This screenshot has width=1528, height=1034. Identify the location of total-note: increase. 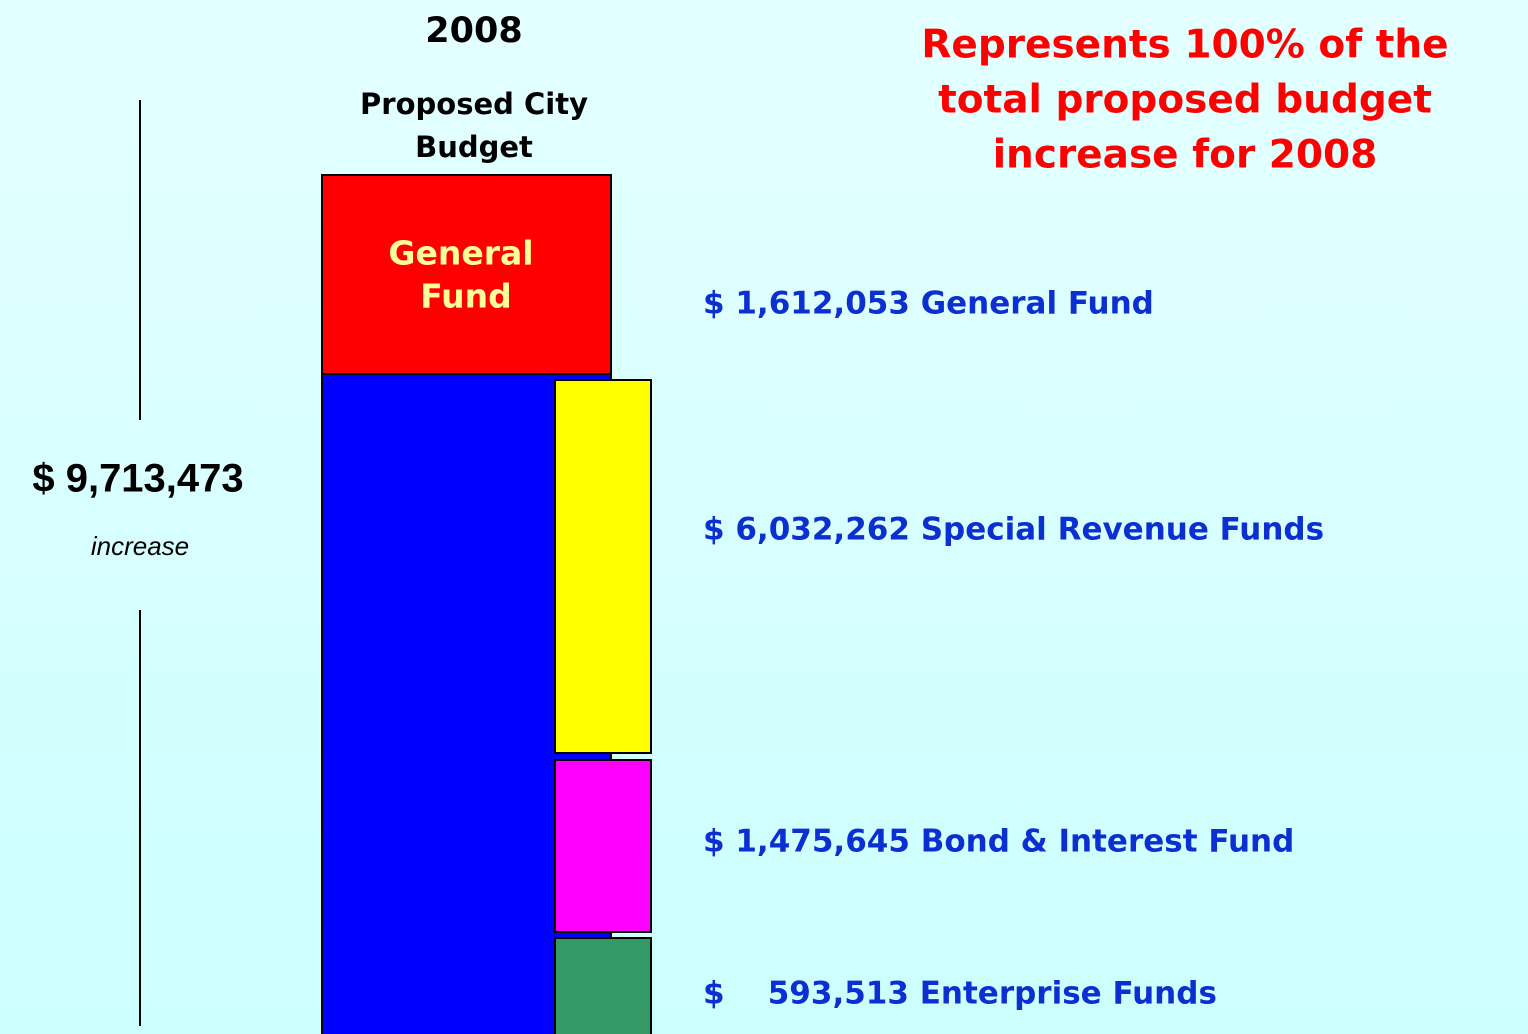
(140, 546).